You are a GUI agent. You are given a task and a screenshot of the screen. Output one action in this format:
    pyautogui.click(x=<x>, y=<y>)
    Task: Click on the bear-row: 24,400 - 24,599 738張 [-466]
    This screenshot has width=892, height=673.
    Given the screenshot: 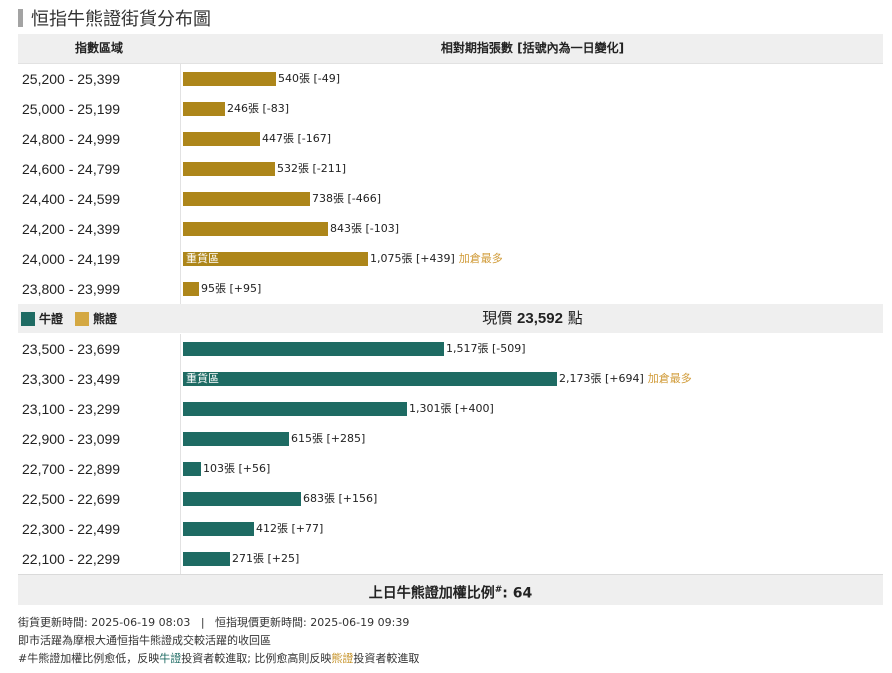 What is the action you would take?
    pyautogui.click(x=450, y=199)
    